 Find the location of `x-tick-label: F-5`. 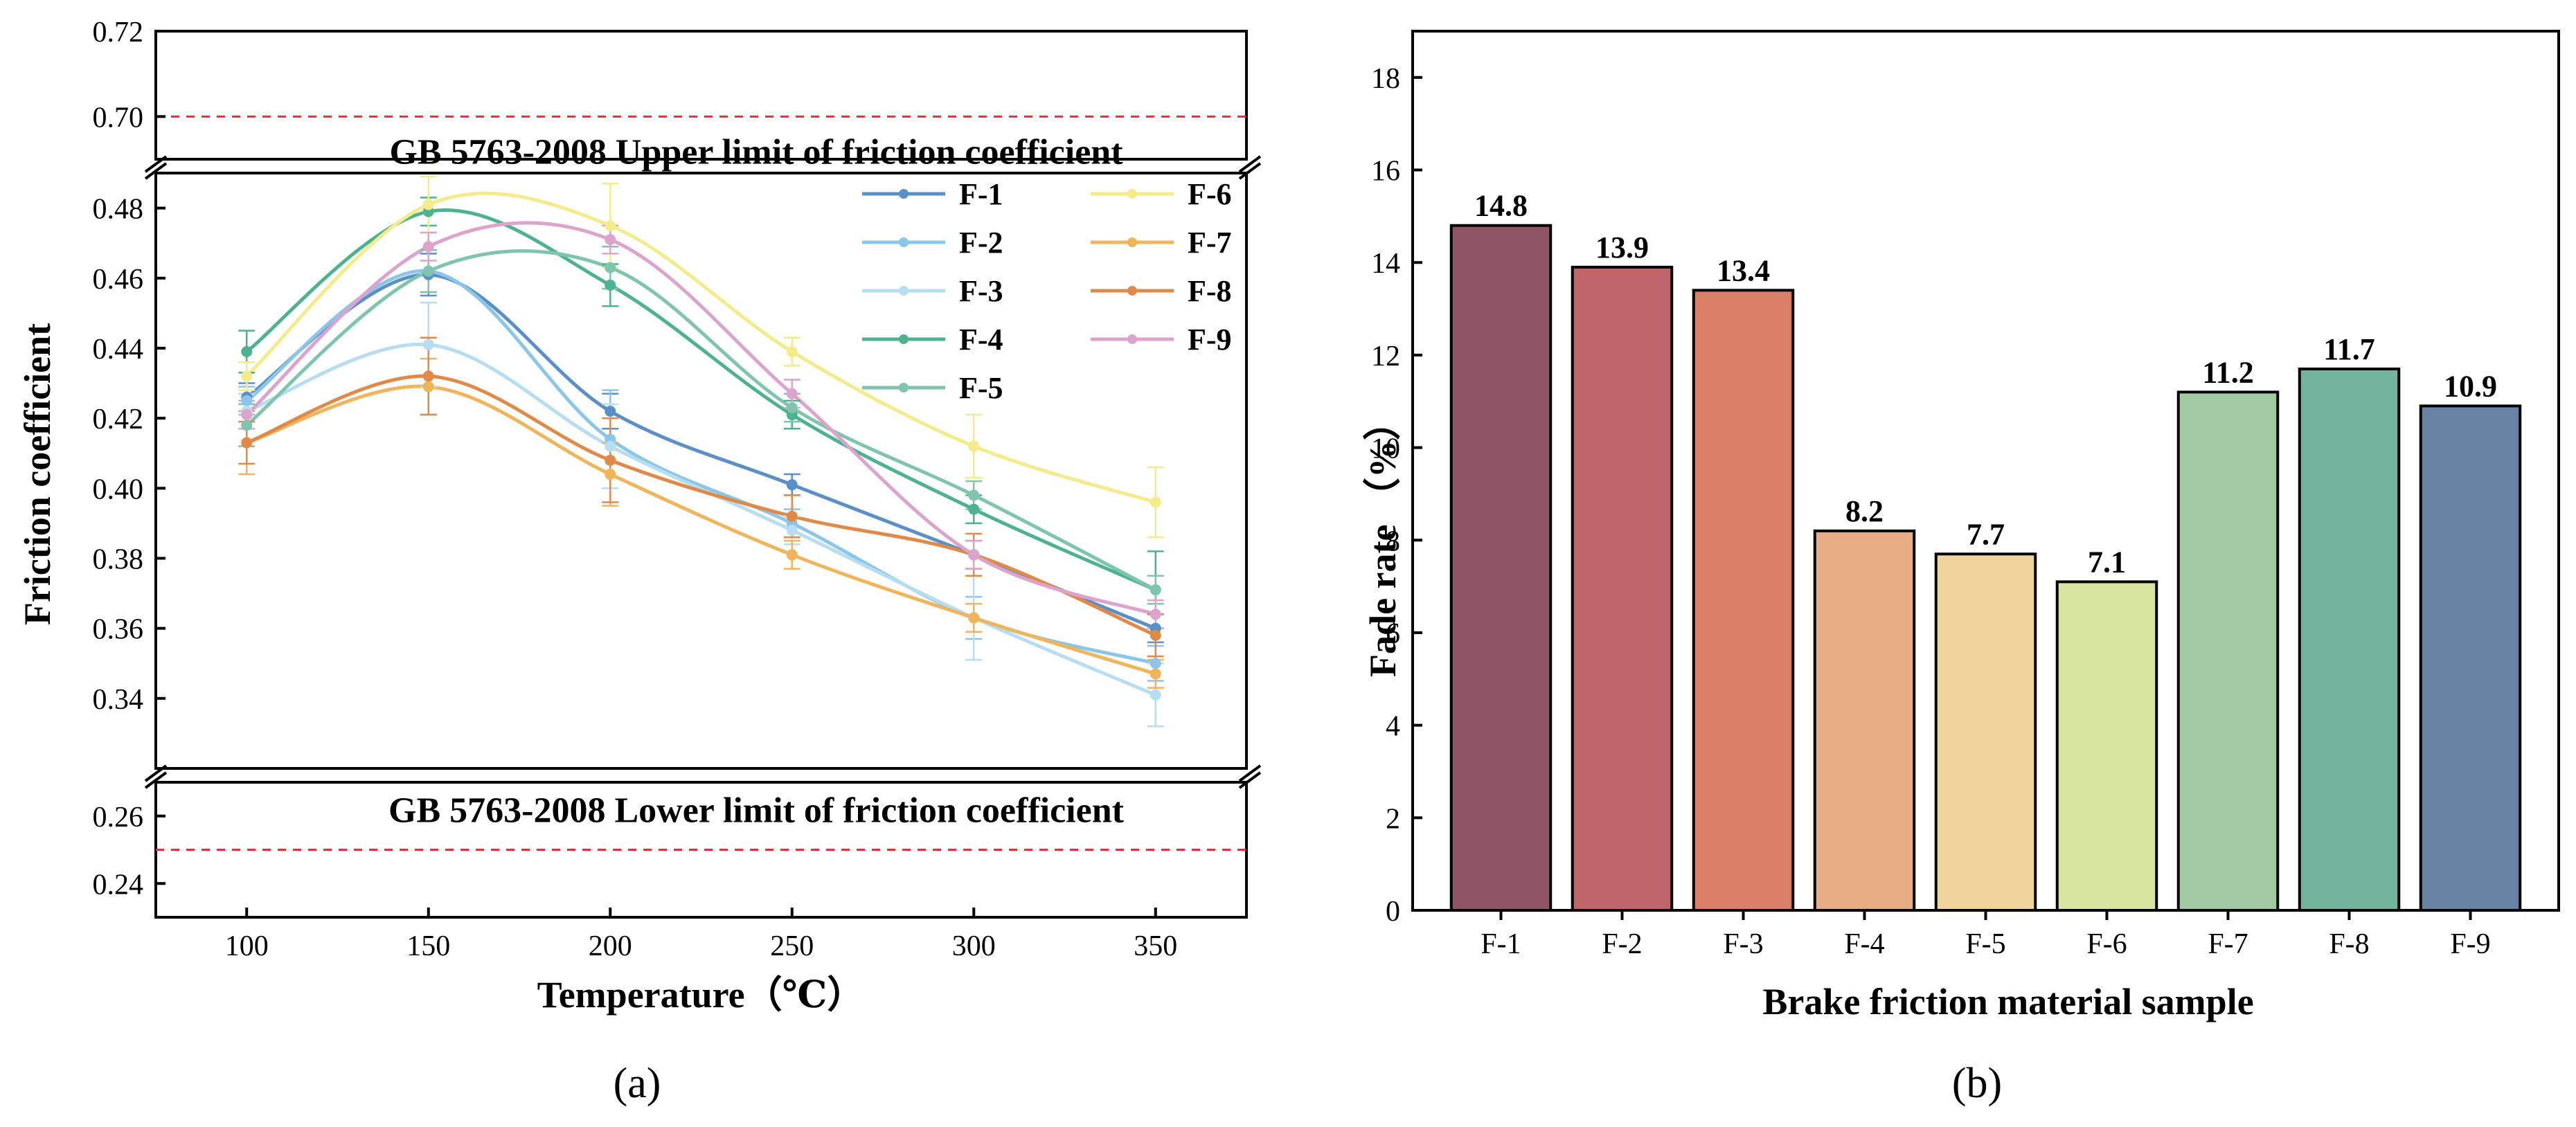

x-tick-label: F-5 is located at coordinates (1985, 944).